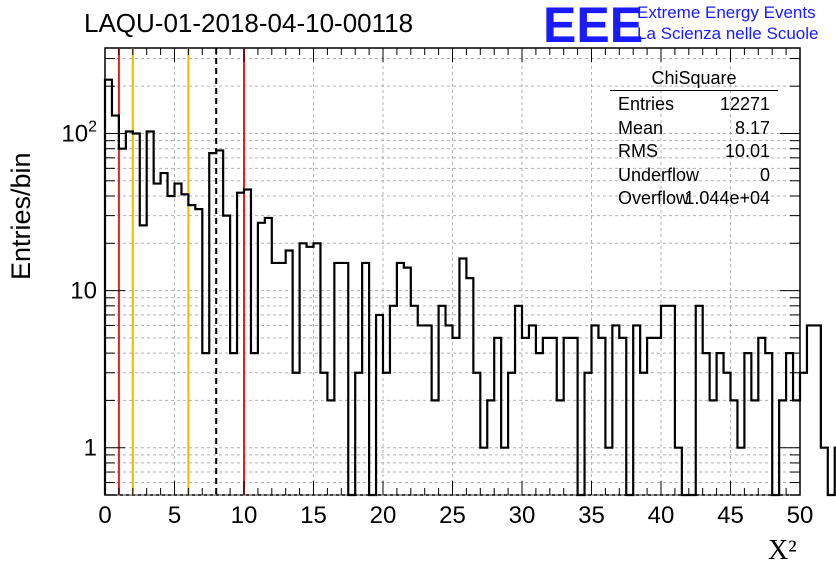 The height and width of the screenshot is (572, 836). I want to click on run-title: LAQU-01-2018-04-10-00118, so click(249, 23).